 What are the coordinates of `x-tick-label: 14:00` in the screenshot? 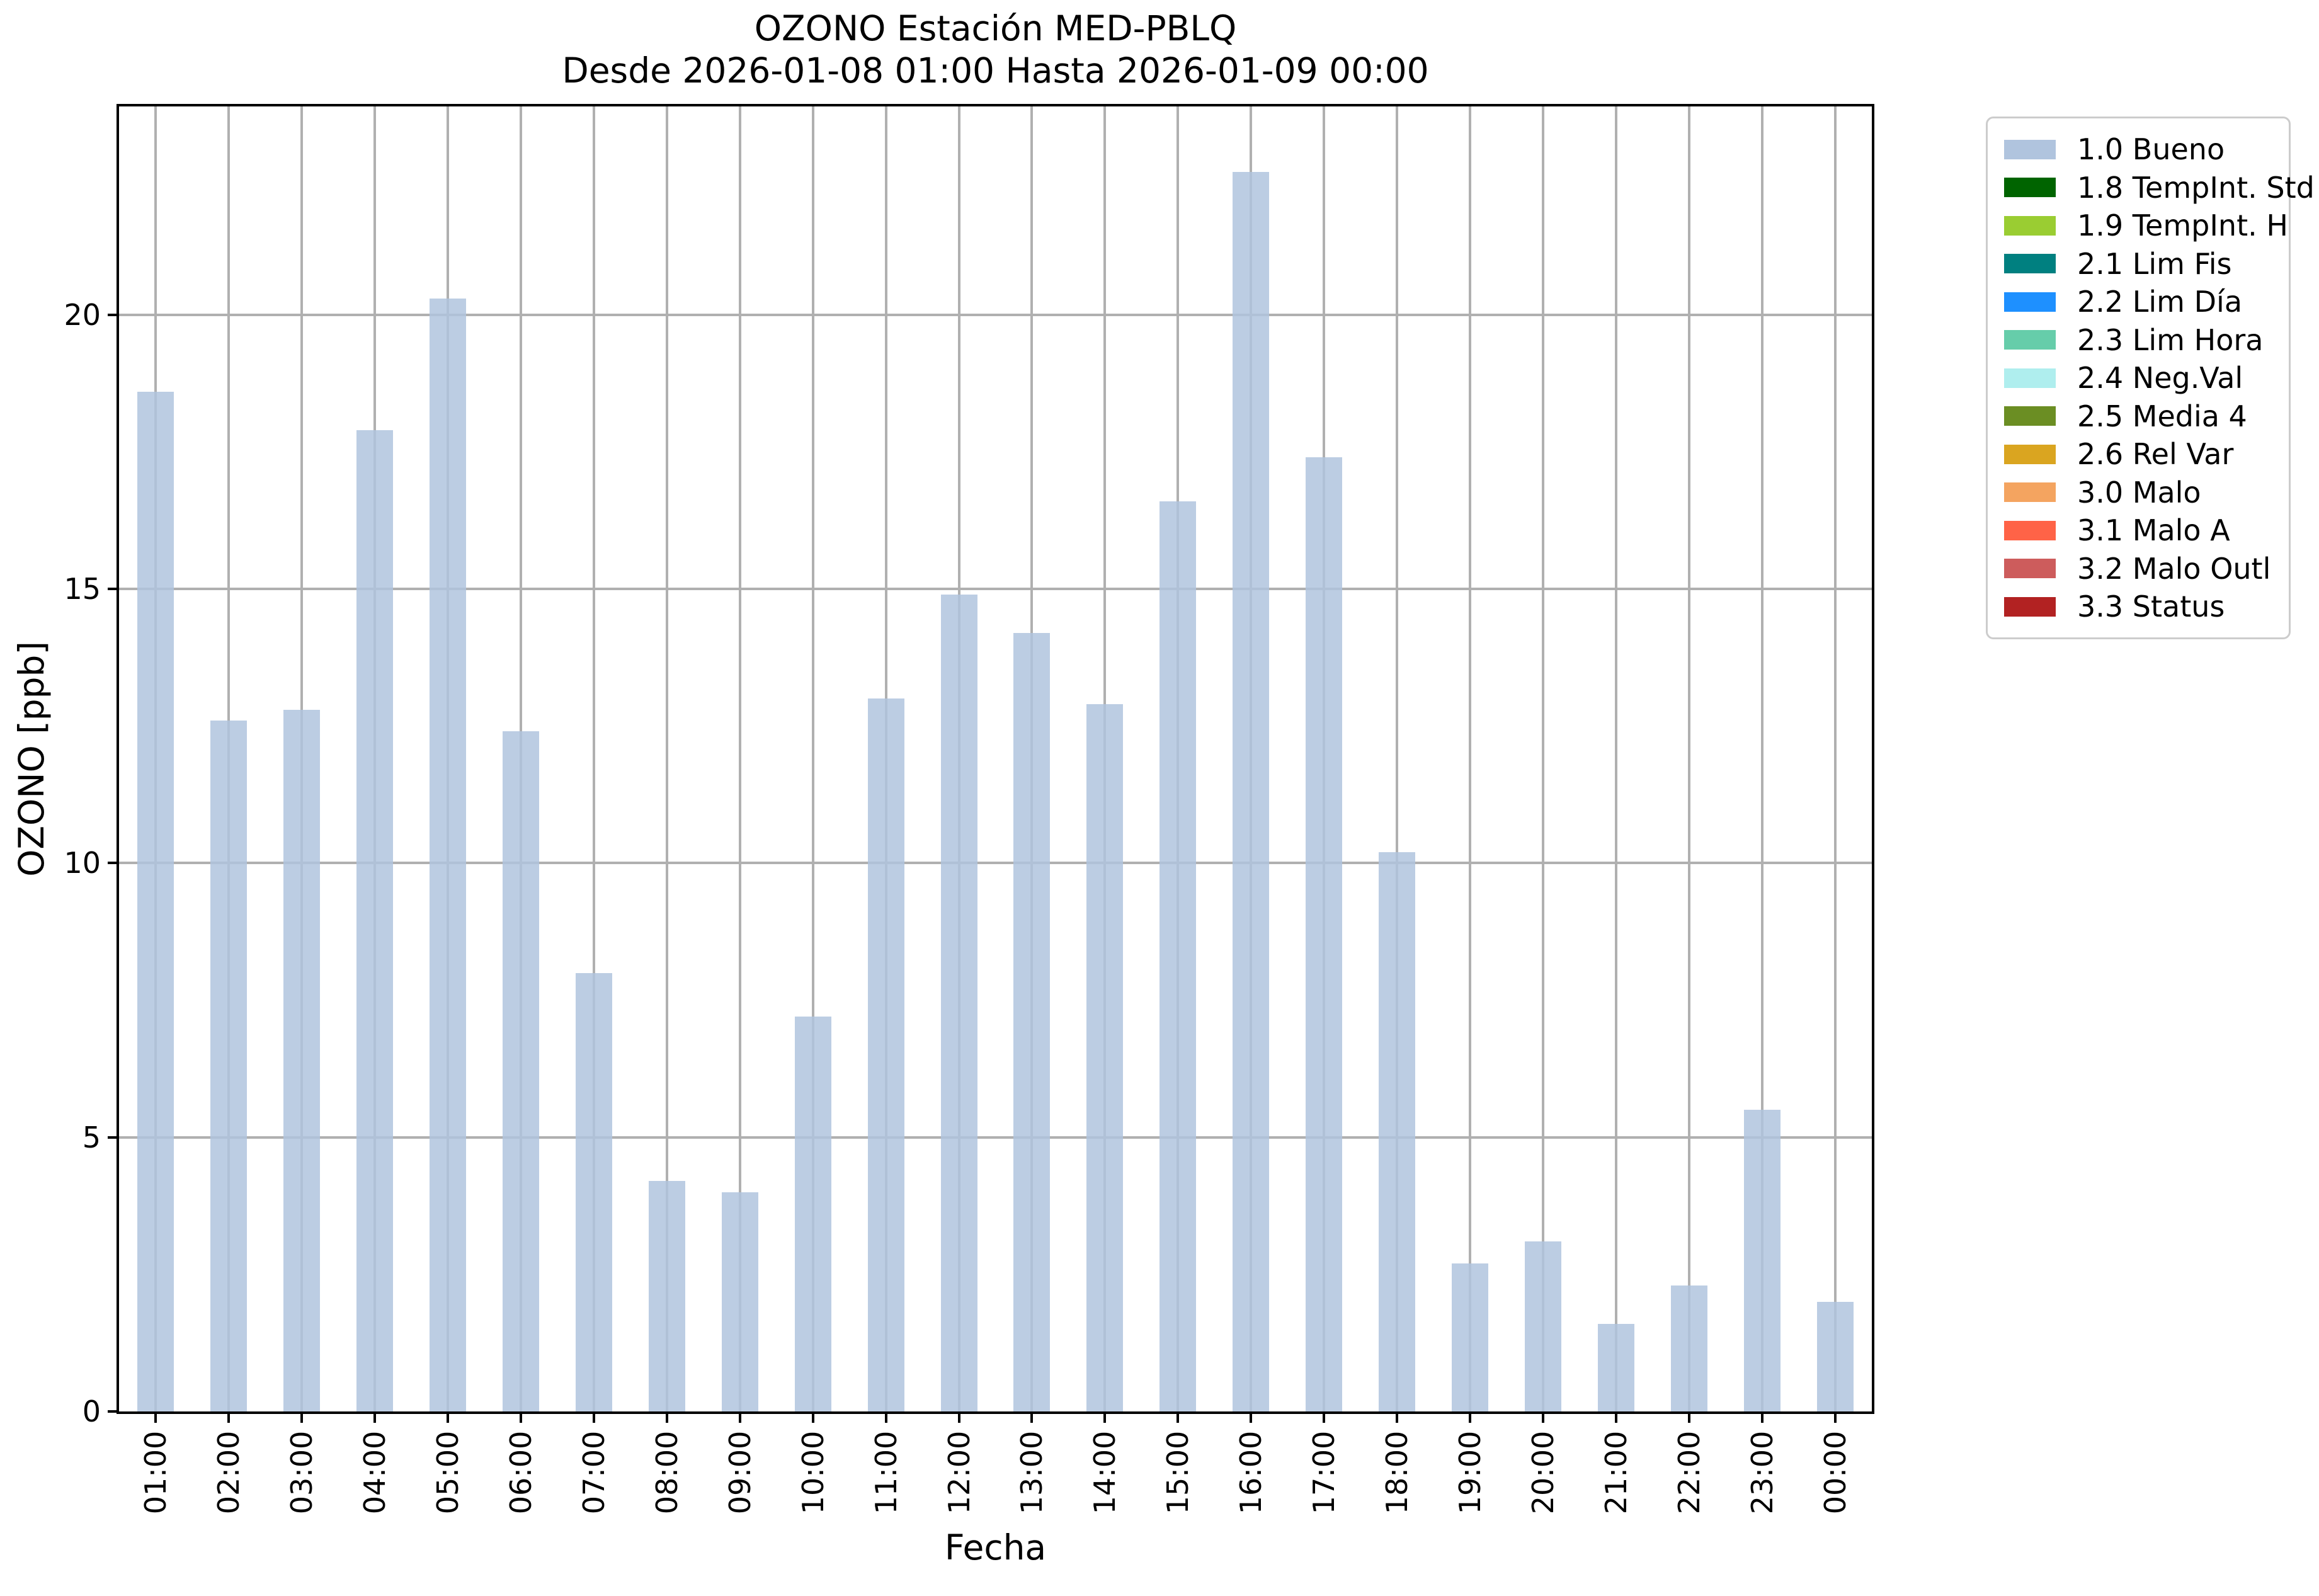 It's located at (1105, 1472).